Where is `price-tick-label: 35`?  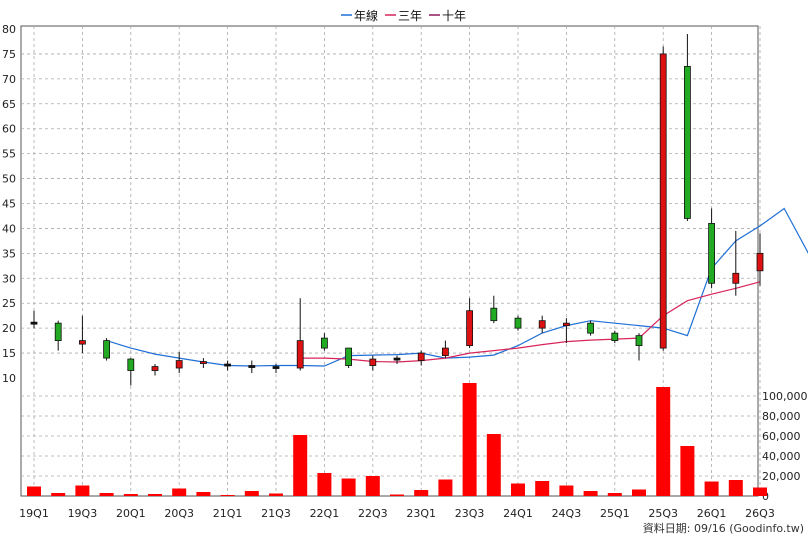
price-tick-label: 35 is located at coordinates (9, 253).